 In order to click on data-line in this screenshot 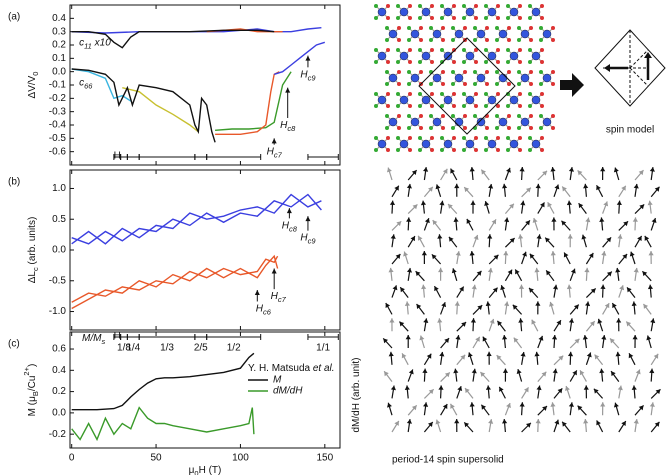, I will do `click(163, 424)`.